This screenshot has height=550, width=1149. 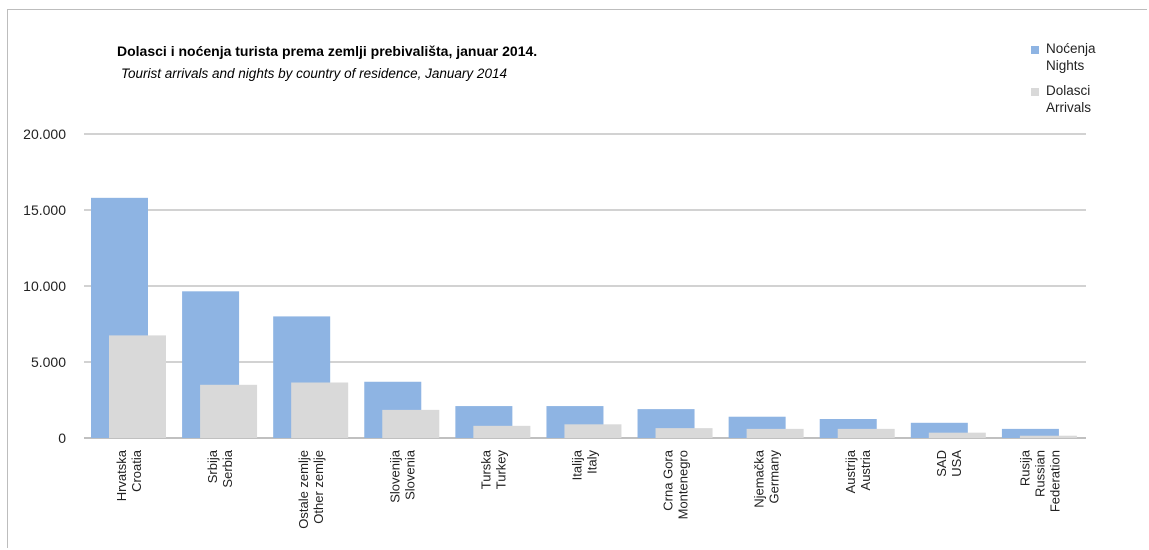 What do you see at coordinates (1063, 57) in the screenshot?
I see `legend-item-nights: Noćenja Nights` at bounding box center [1063, 57].